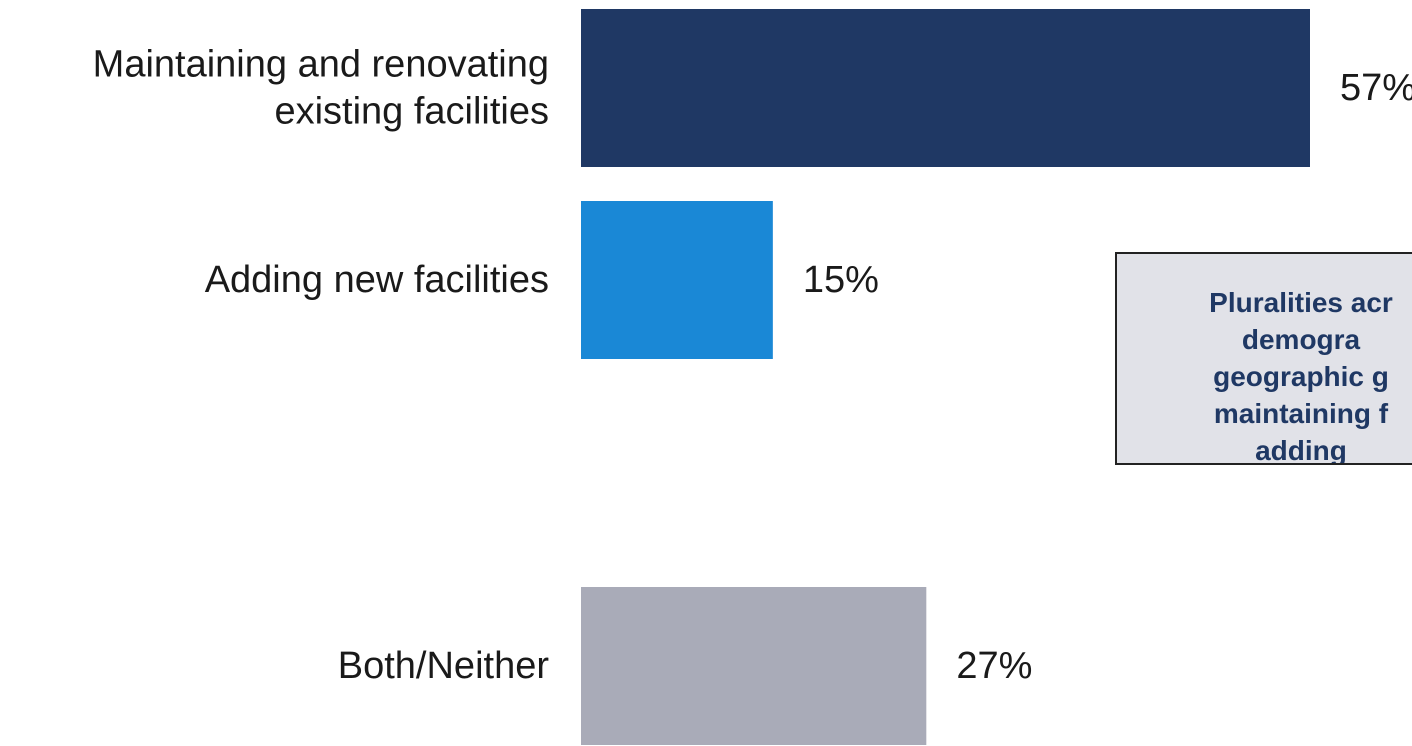 The width and height of the screenshot is (1412, 746). What do you see at coordinates (321, 65) in the screenshot?
I see `category-label-0-0: Maintaining and renovating` at bounding box center [321, 65].